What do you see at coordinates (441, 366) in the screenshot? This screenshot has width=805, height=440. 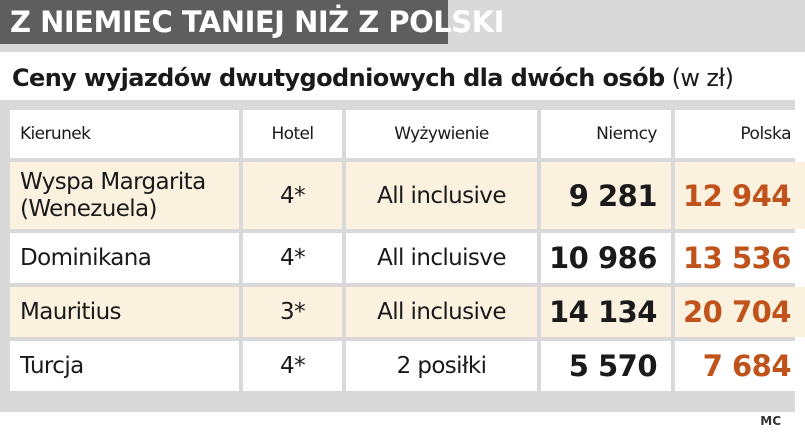 I see `row-4-board: 2 posiłki` at bounding box center [441, 366].